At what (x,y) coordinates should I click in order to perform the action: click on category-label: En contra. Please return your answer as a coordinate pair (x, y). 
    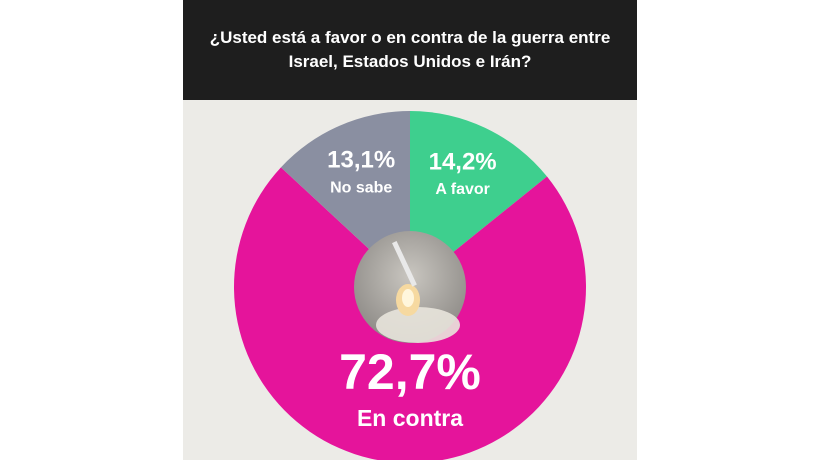
    Looking at the image, I should click on (410, 418).